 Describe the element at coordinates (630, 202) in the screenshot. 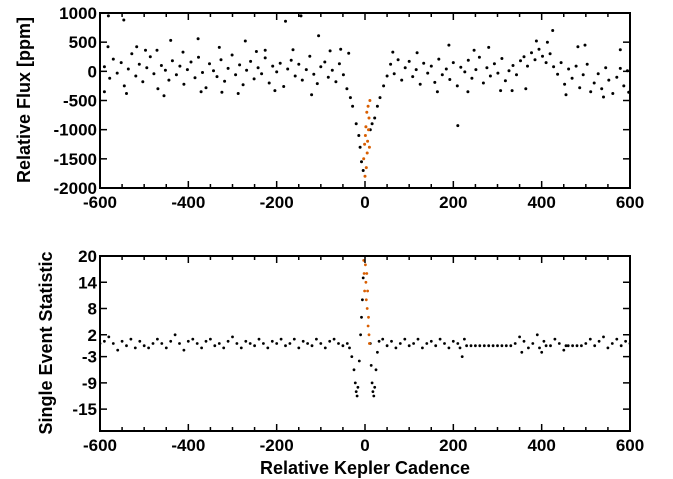

I see `top-x-tick-label: 600` at that location.